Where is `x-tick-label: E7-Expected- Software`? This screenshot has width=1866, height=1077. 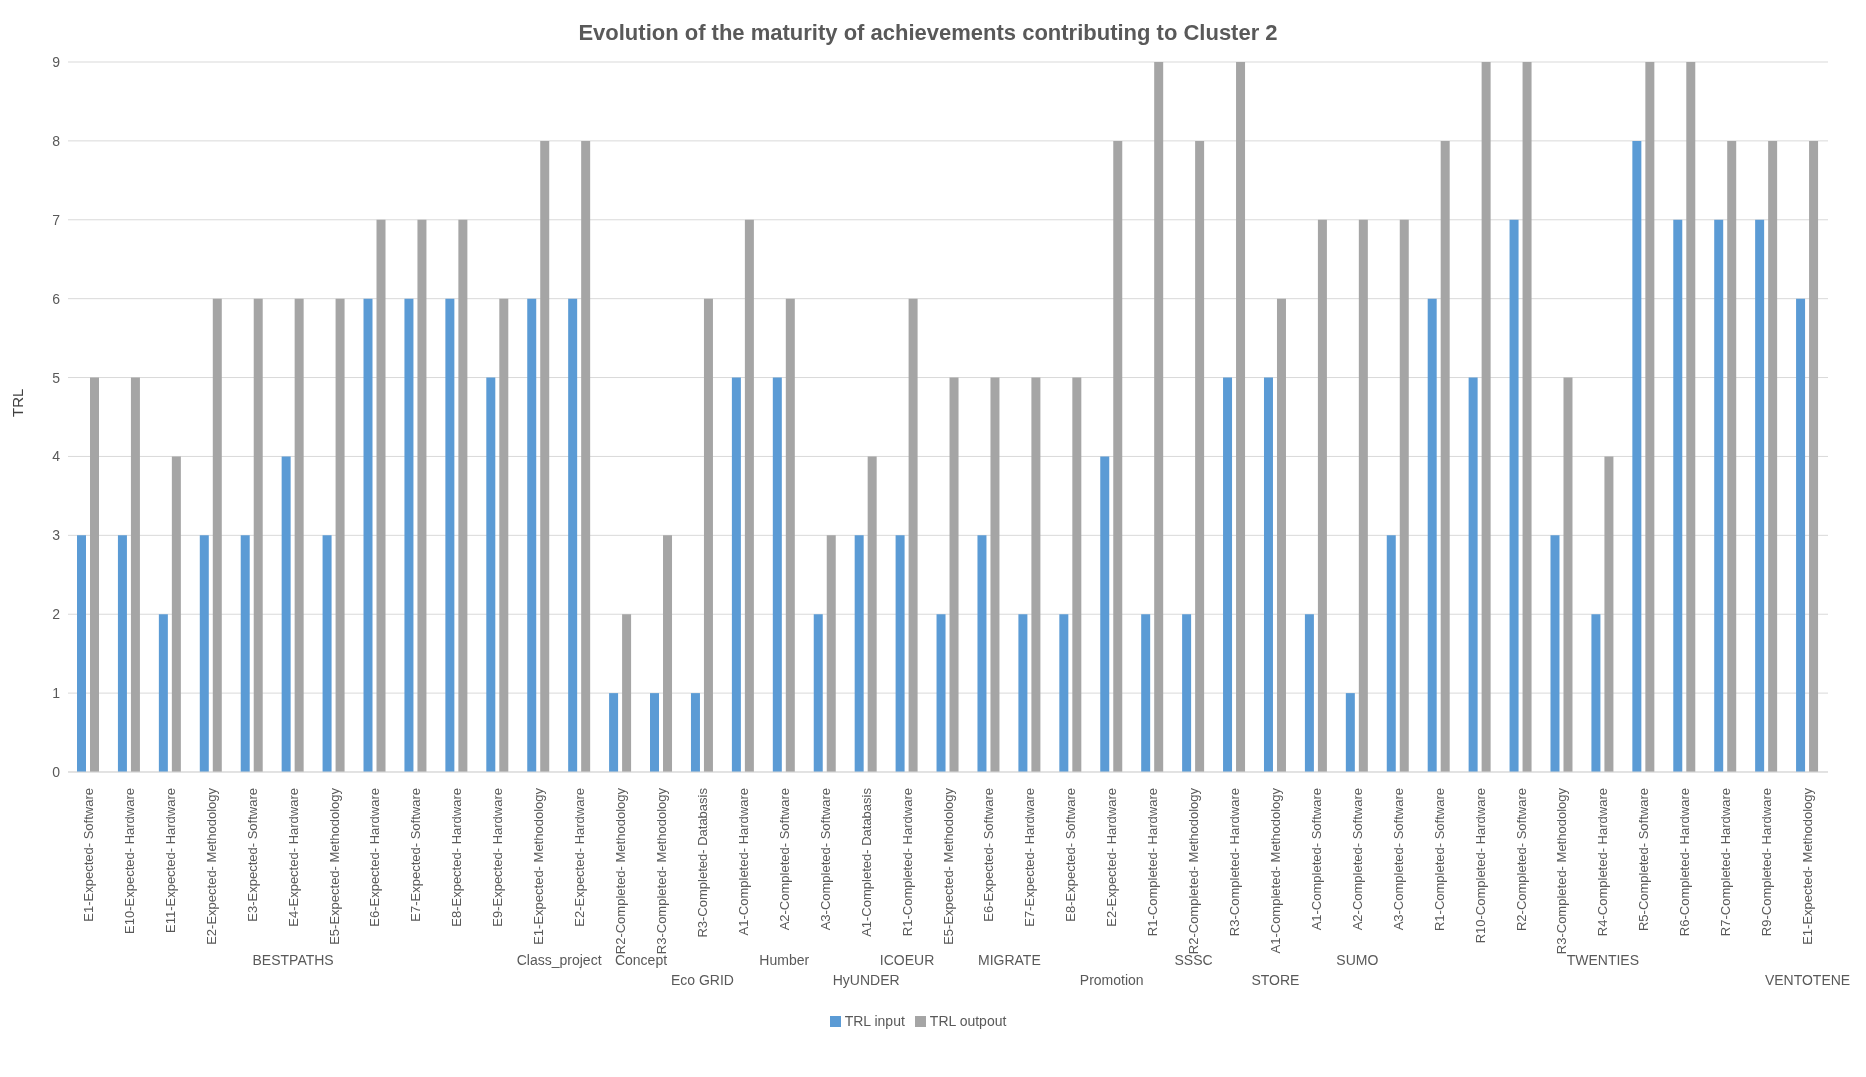 x-tick-label: E7-Expected- Software is located at coordinates (416, 855).